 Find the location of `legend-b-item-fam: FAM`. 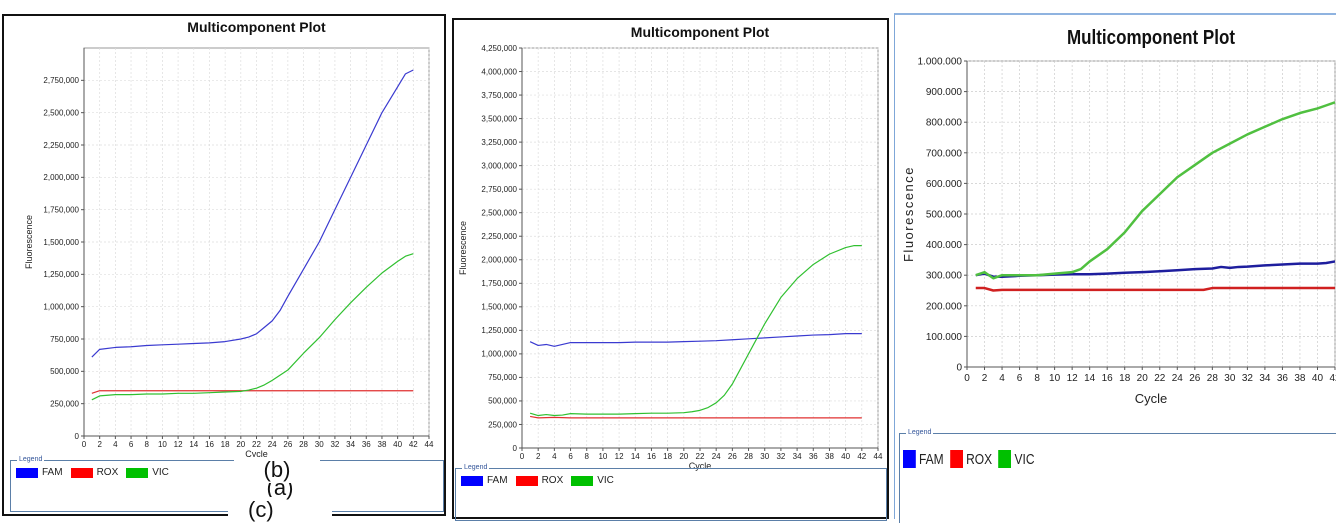

legend-b-item-fam: FAM is located at coordinates (484, 480).